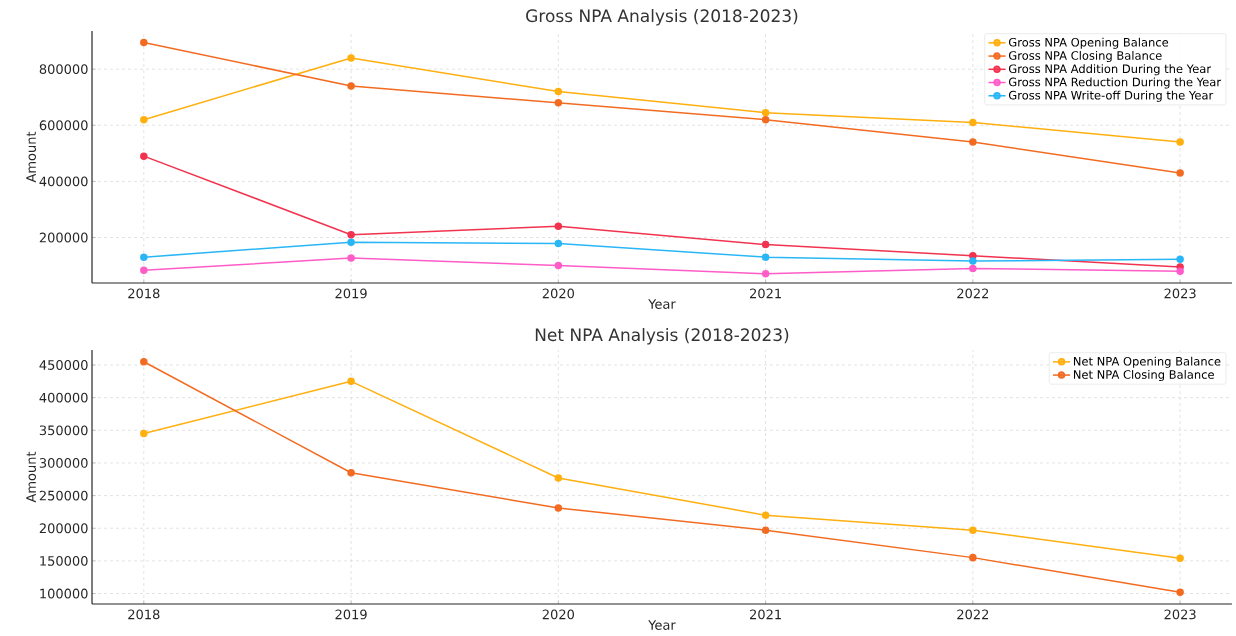 The width and height of the screenshot is (1236, 636). What do you see at coordinates (1147, 362) in the screenshot?
I see `legend-label: Net NPA Opening Balance` at bounding box center [1147, 362].